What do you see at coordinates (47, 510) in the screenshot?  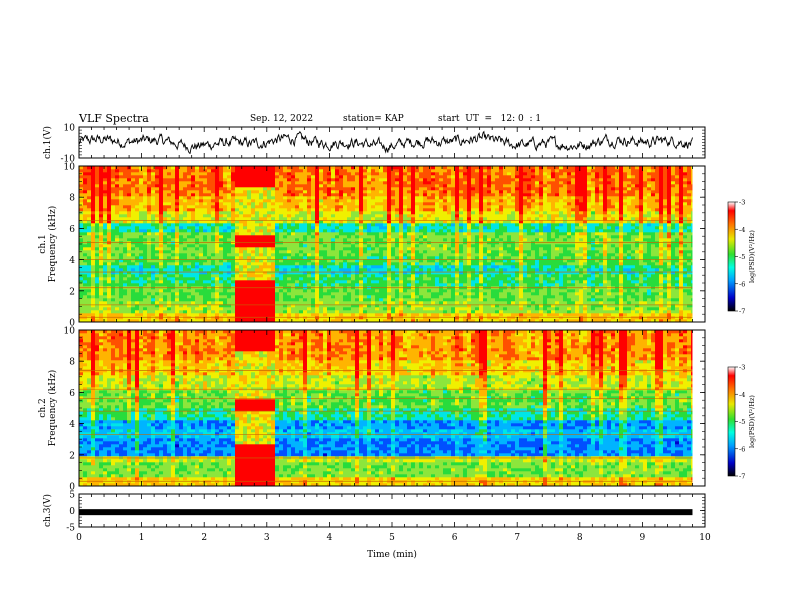 I see `y-axis-label: ch.3(V)` at bounding box center [47, 510].